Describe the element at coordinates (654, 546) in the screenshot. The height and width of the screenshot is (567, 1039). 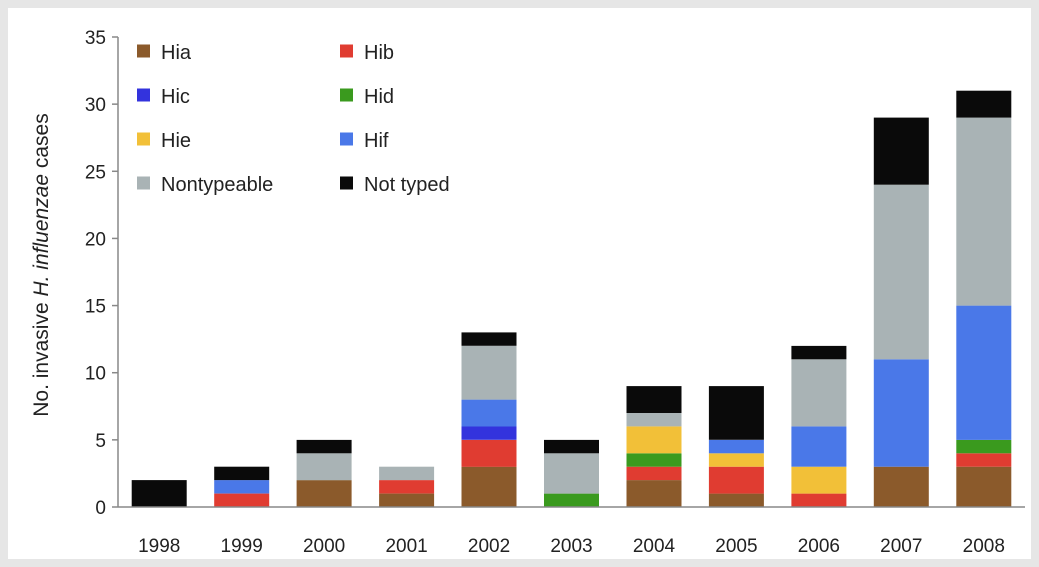
I see `x-tick-label: 2004` at that location.